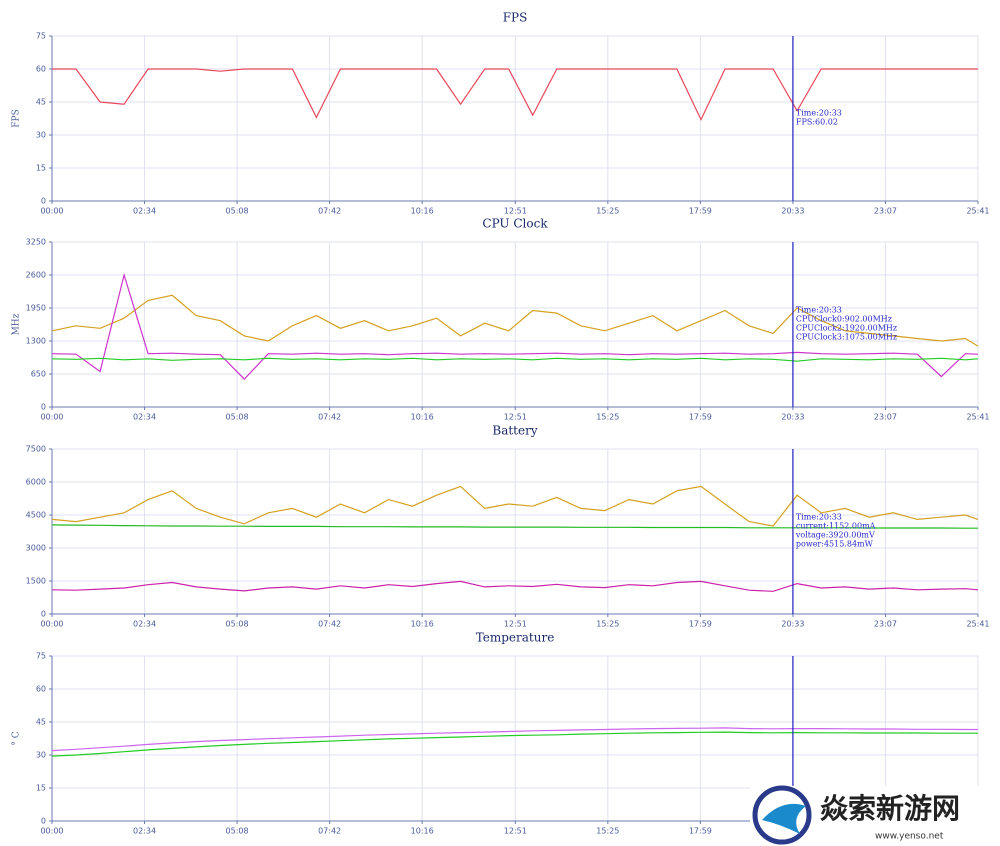  Describe the element at coordinates (36, 515) in the screenshot. I see `y-tick-label: 4500` at that location.